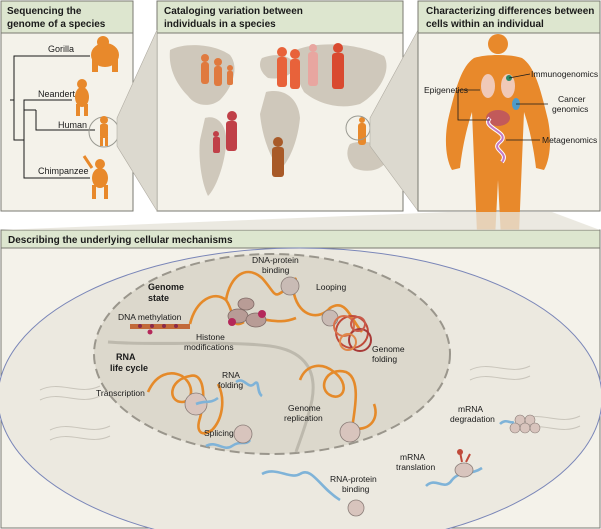 The height and width of the screenshot is (529, 601). Describe the element at coordinates (44, 11) in the screenshot. I see `sequencing-title-1: Sequencing the` at that location.